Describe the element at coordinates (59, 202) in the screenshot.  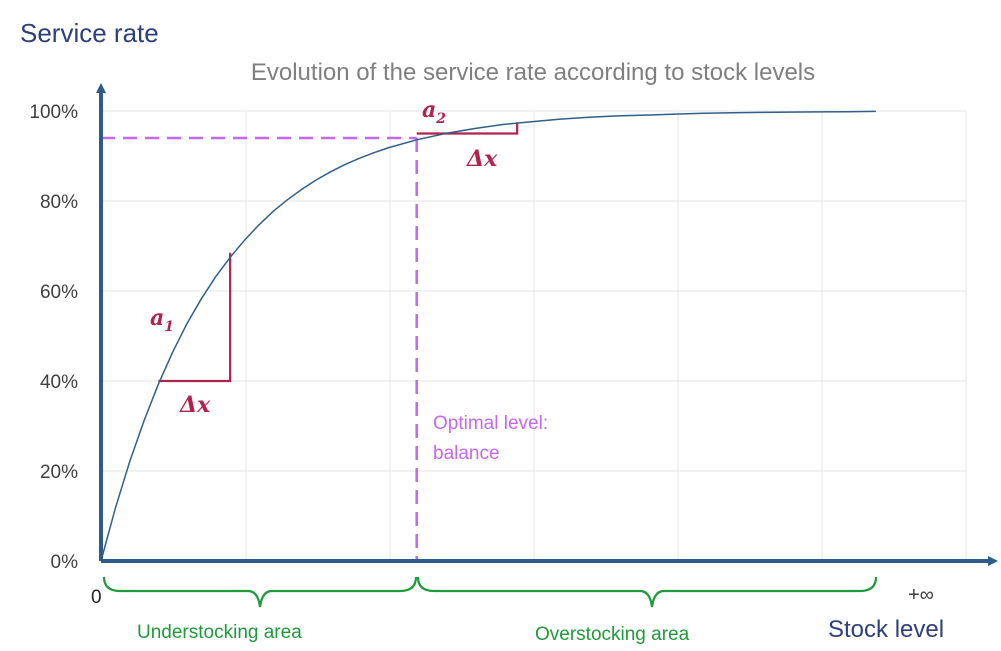
I see `y-tick-label: 80%` at that location.